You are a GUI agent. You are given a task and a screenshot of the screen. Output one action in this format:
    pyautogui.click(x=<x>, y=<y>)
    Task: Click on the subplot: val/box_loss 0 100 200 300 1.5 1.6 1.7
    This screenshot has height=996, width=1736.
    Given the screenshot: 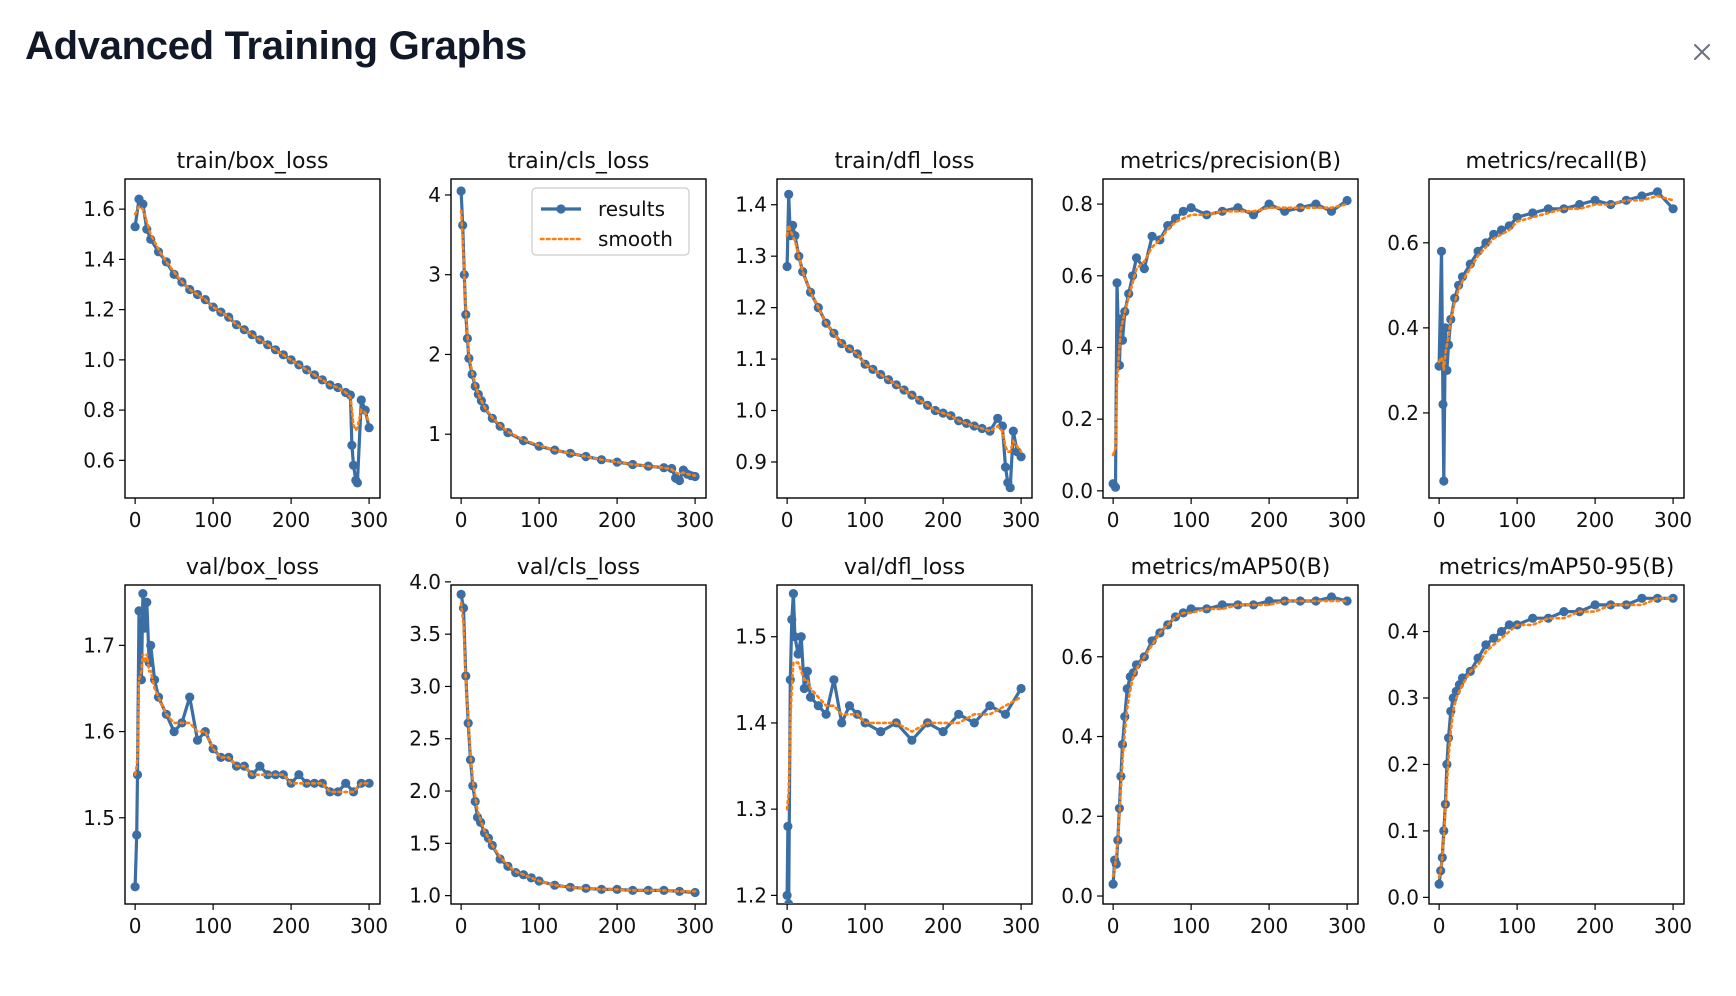 What is the action you would take?
    pyautogui.click(x=235, y=746)
    